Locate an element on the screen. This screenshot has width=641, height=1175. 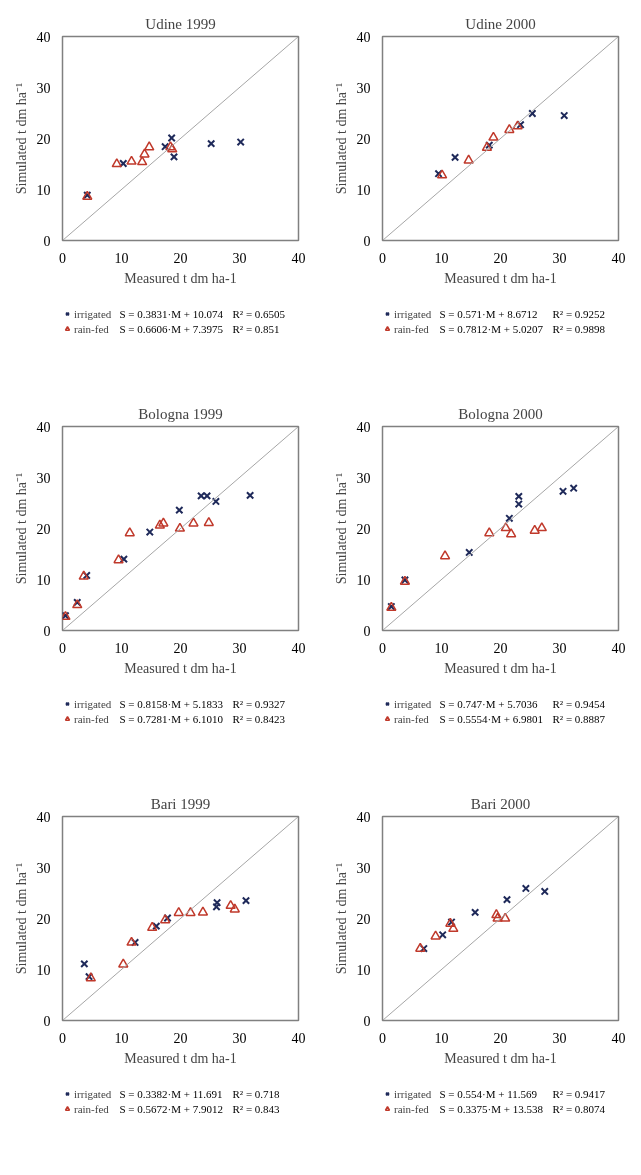
chart-title: Bari 2000 is located at coordinates (500, 803).